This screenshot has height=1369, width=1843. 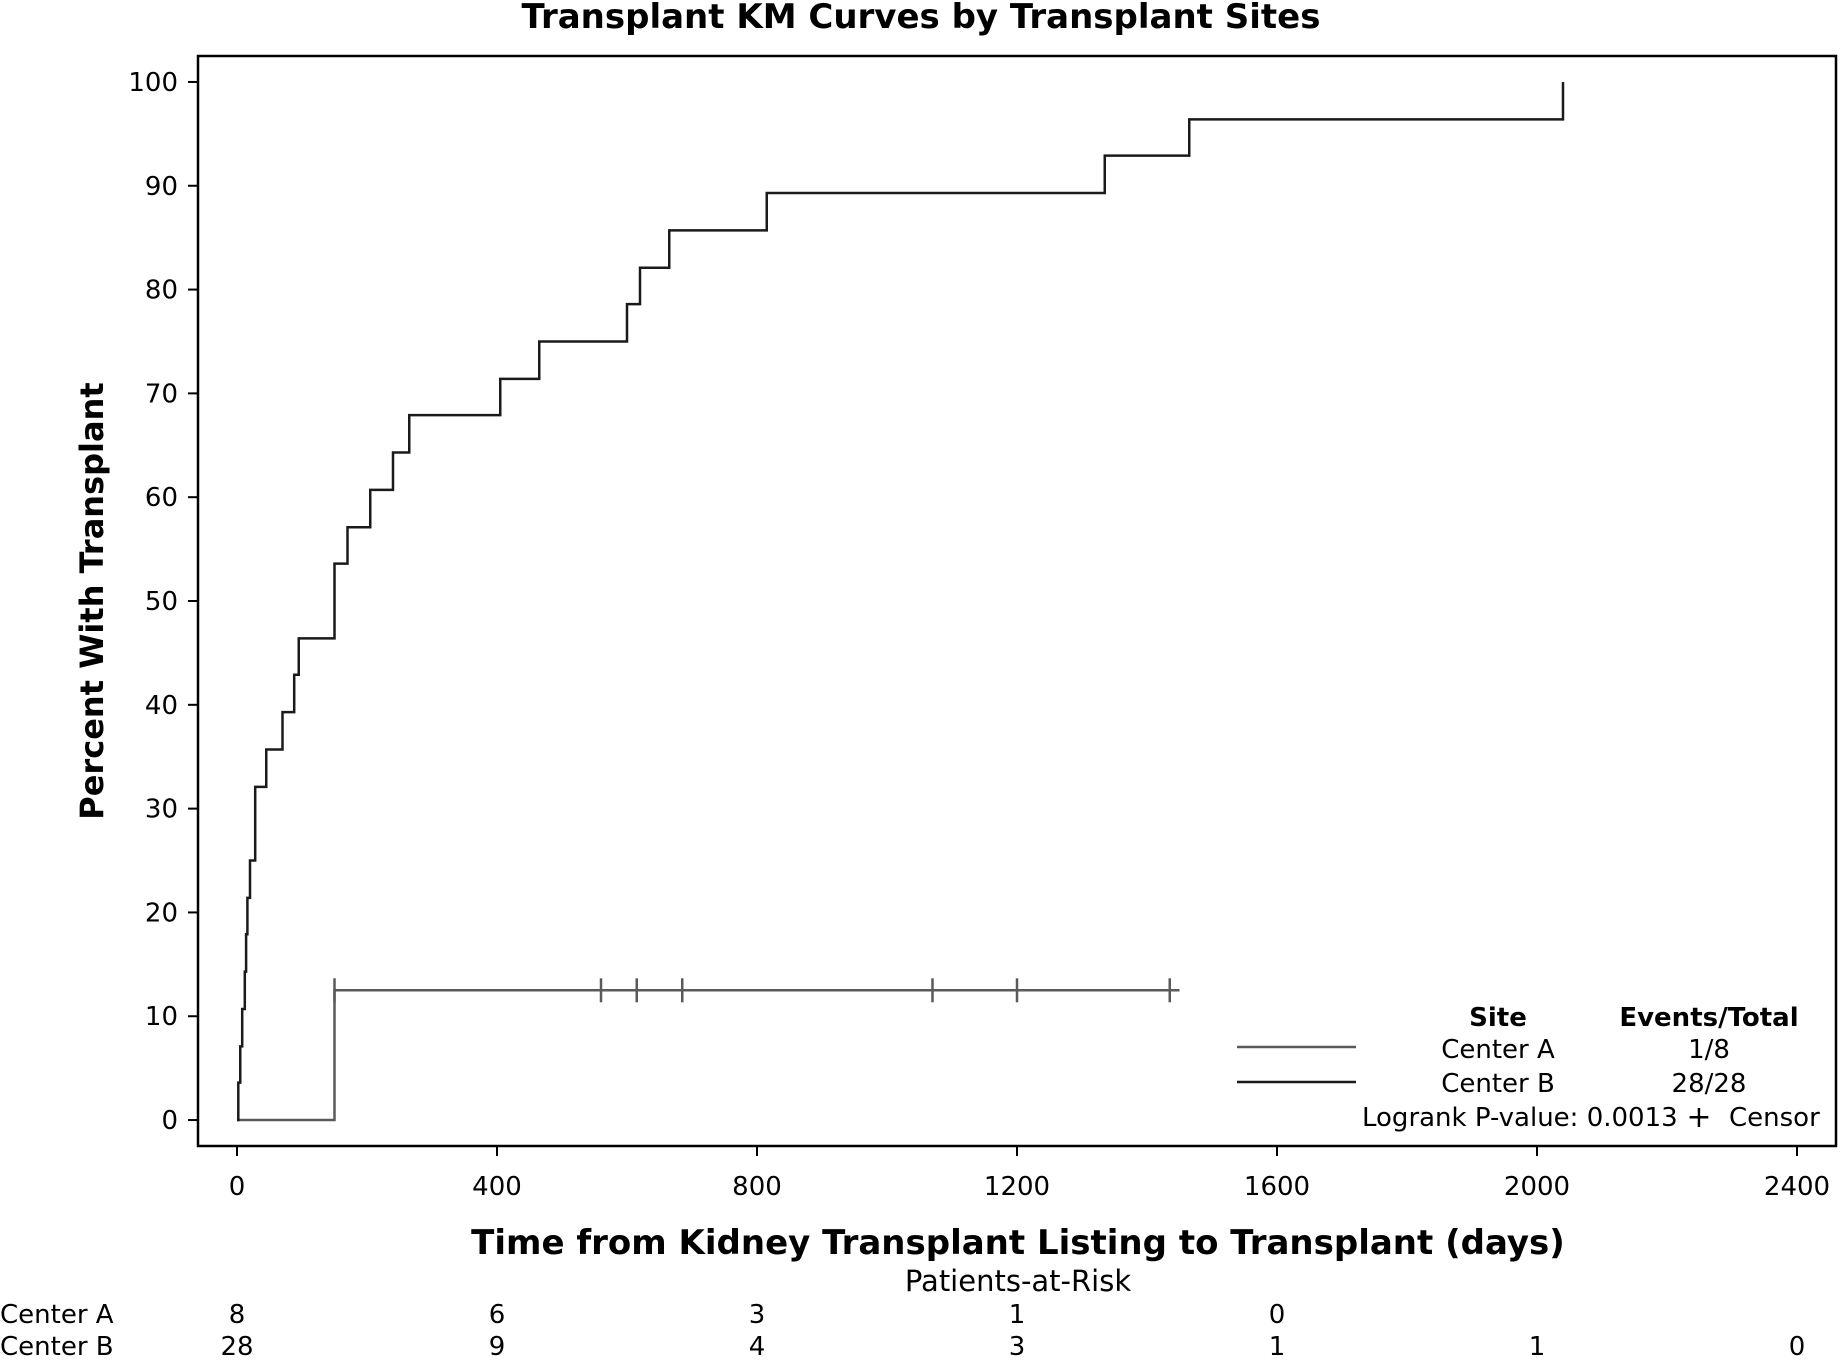 What do you see at coordinates (497, 1187) in the screenshot?
I see `x-tick-label: 400` at bounding box center [497, 1187].